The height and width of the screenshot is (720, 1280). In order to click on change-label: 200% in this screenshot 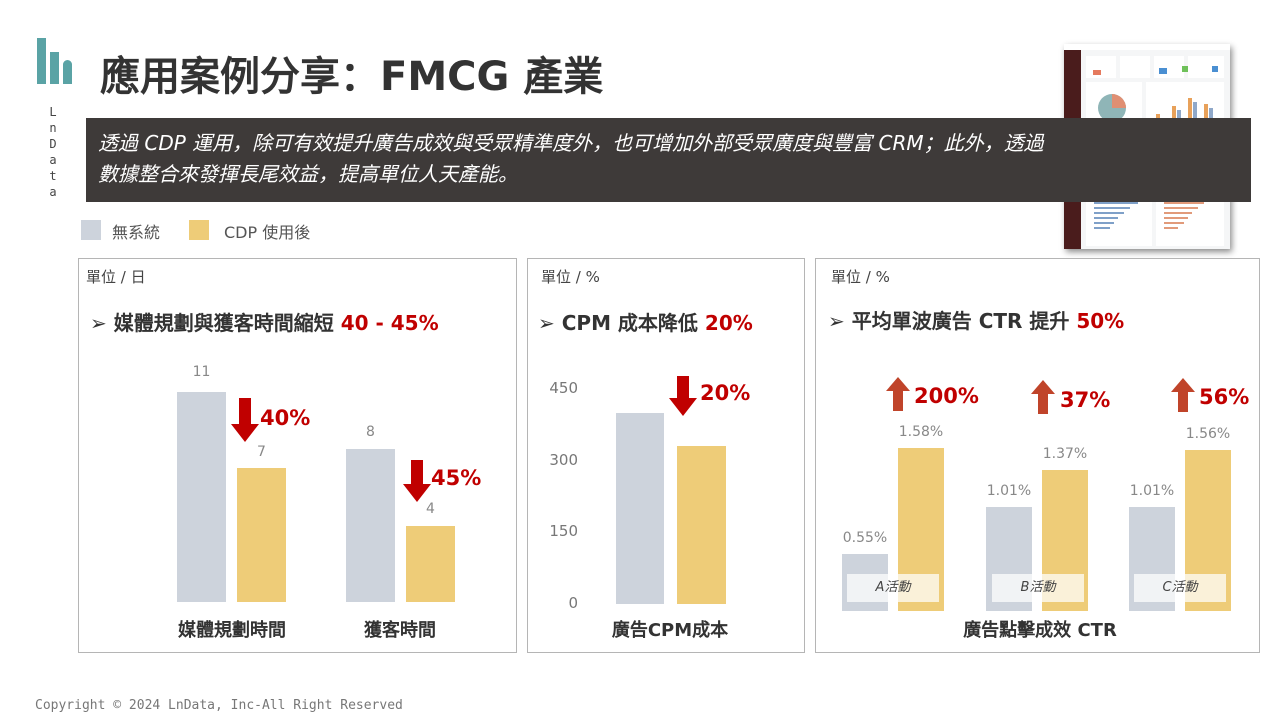, I will do `click(946, 396)`.